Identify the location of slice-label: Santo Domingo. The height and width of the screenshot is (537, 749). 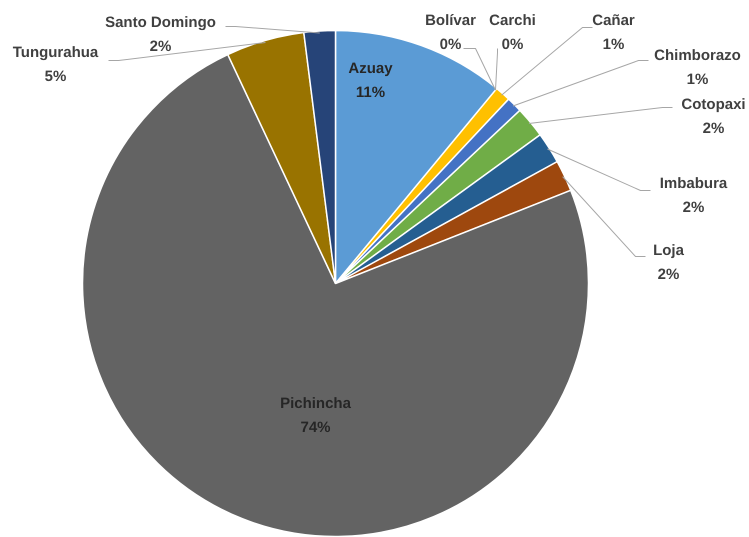
(160, 22).